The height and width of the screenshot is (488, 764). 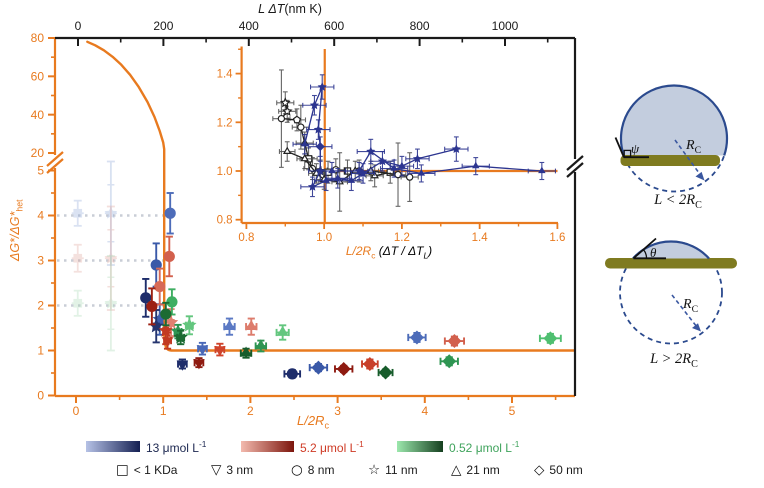 I want to click on legend-gradient-bar-13-umol, so click(x=113, y=446).